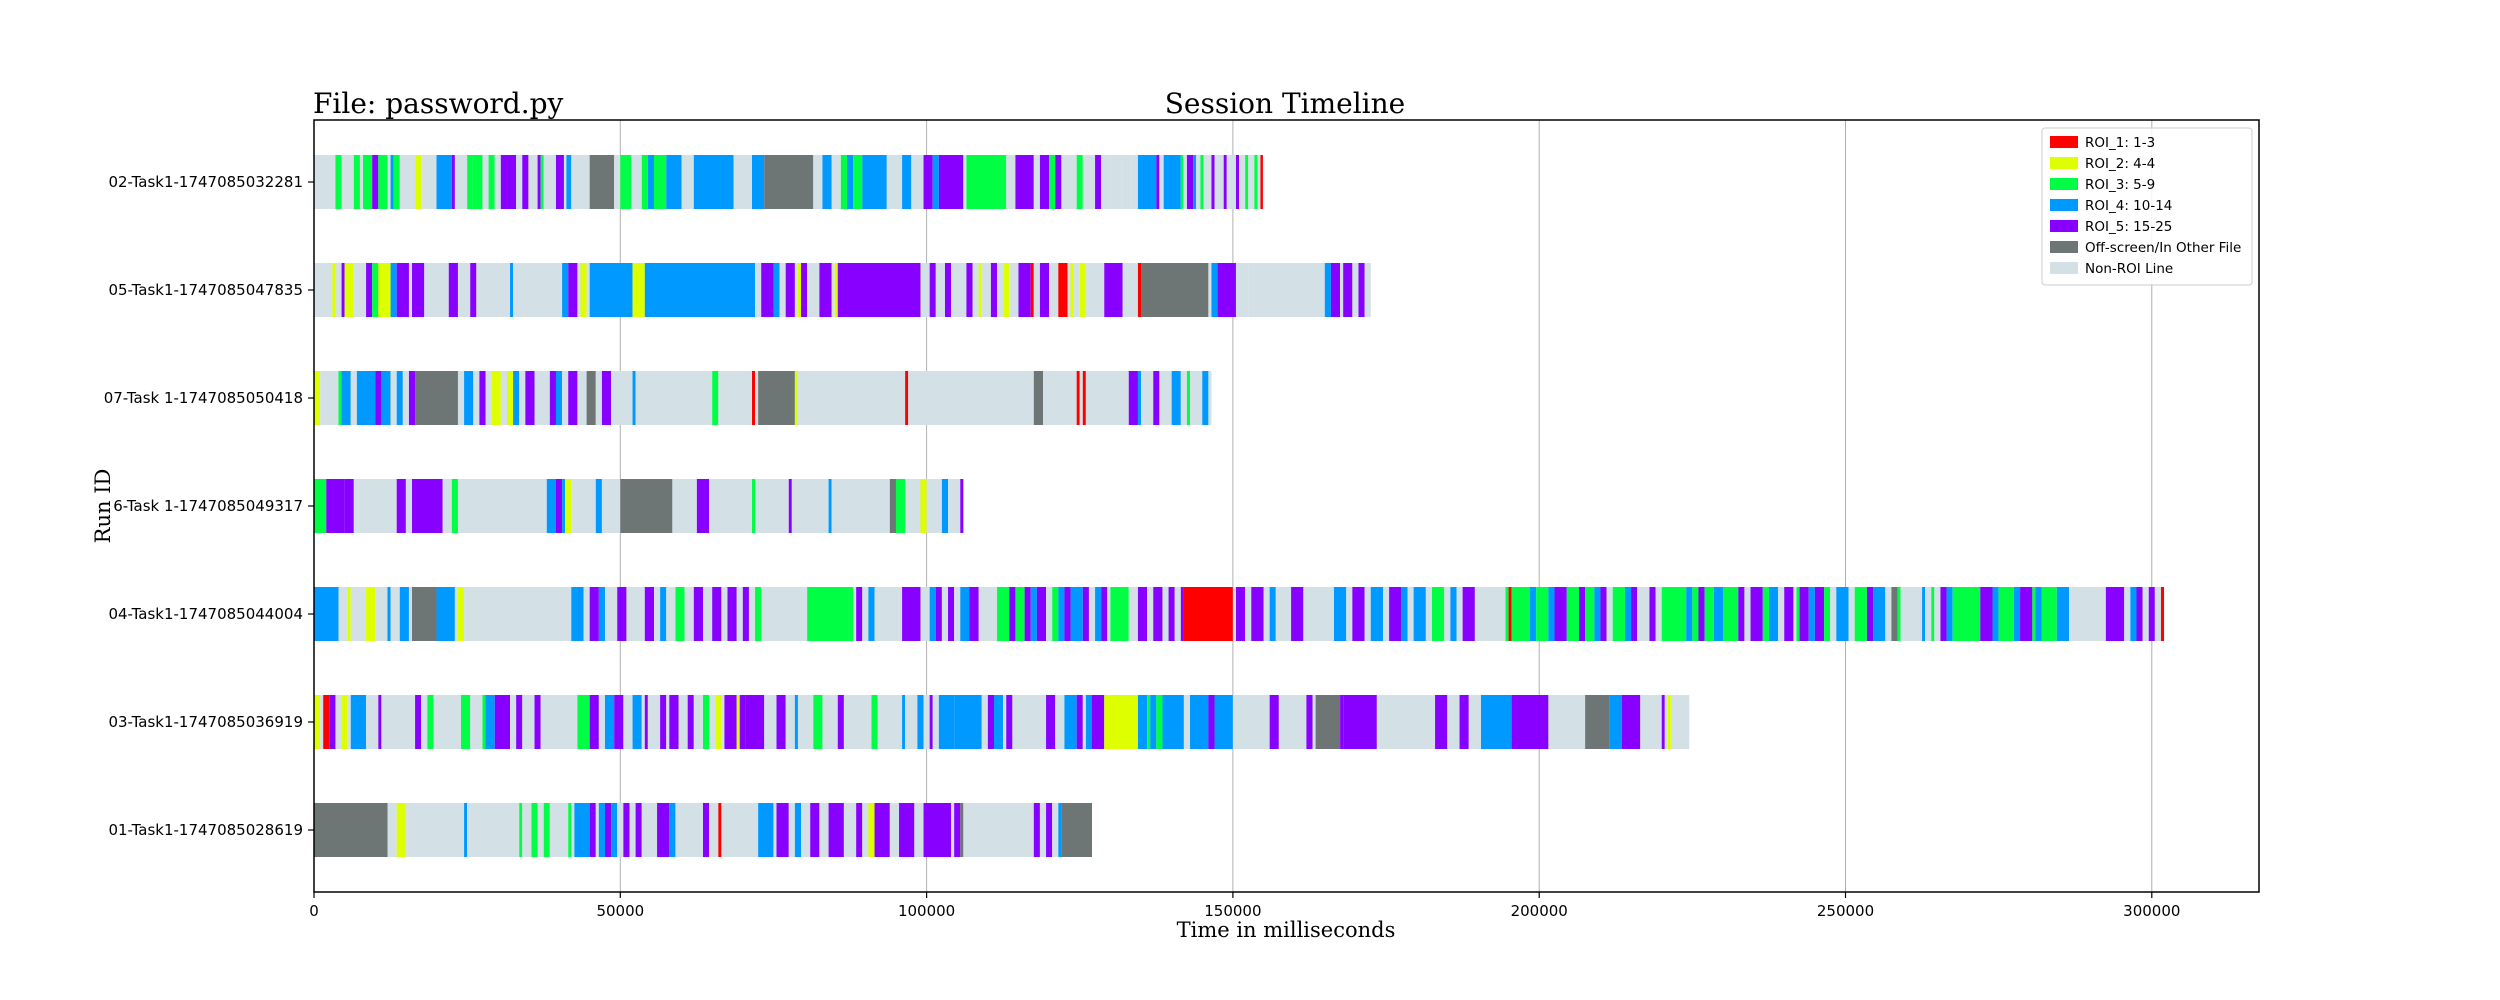 This screenshot has width=2500, height=1000. I want to click on x-tick-label: 150000, so click(1232, 911).